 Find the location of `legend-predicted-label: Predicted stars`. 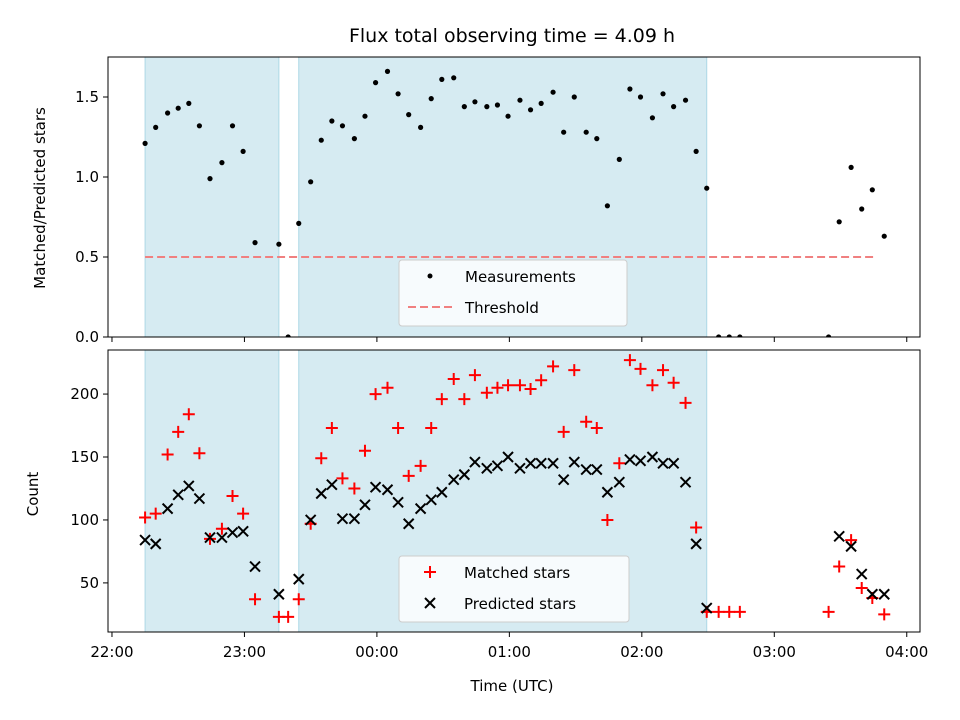

legend-predicted-label: Predicted stars is located at coordinates (520, 604).